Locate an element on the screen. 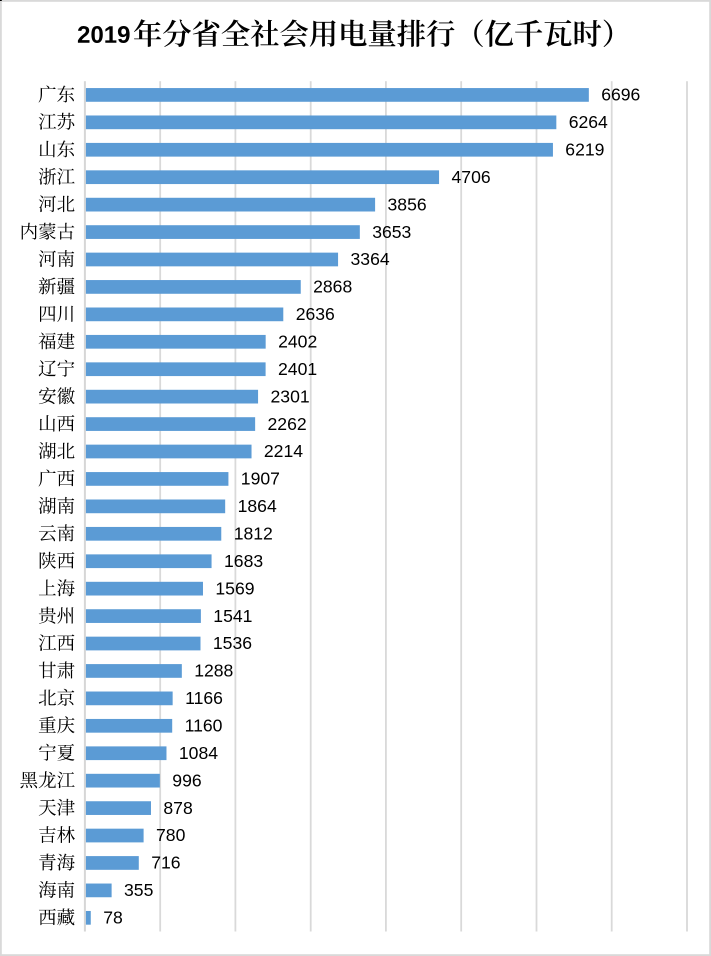  svg-text: 1288 is located at coordinates (213, 671).